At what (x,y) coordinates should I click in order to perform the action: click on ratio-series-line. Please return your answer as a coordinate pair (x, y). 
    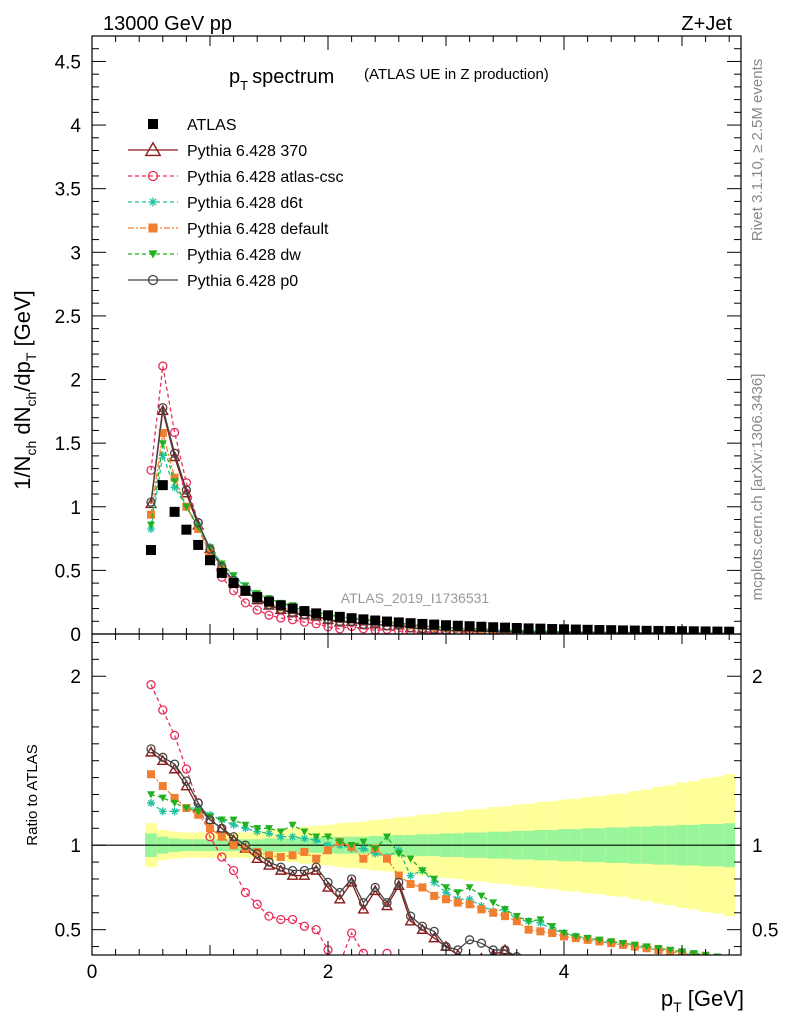
    Looking at the image, I should click on (333, 851).